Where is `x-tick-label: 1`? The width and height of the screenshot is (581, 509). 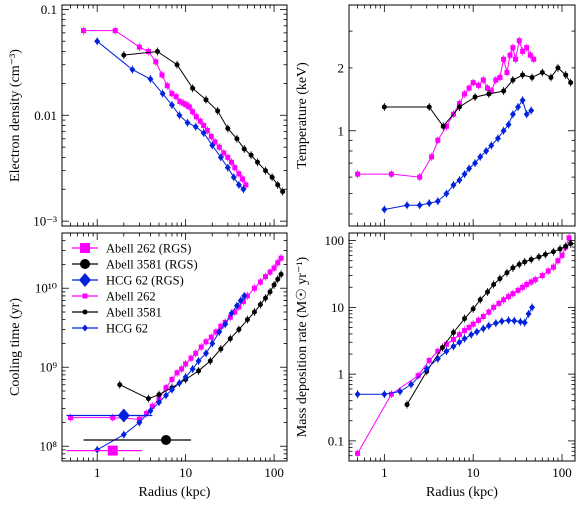 x-tick-label: 1 is located at coordinates (97, 472).